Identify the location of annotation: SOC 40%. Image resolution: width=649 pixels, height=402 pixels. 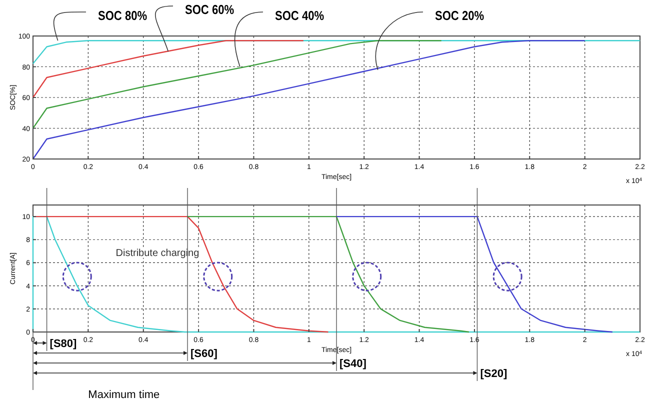
(299, 16).